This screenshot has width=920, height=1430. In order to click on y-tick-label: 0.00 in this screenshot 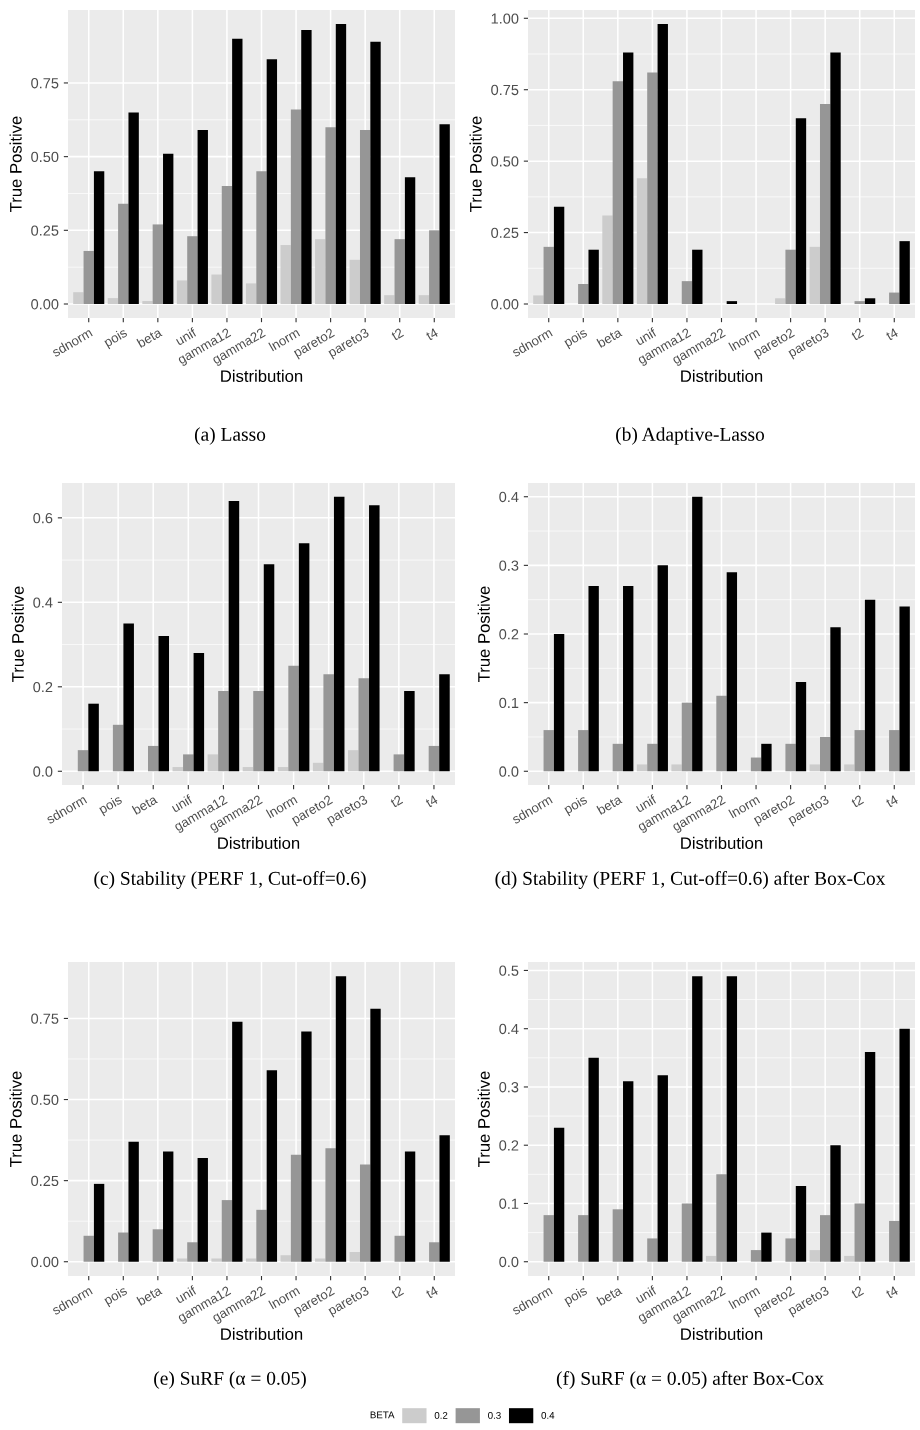, I will do `click(45, 304)`.